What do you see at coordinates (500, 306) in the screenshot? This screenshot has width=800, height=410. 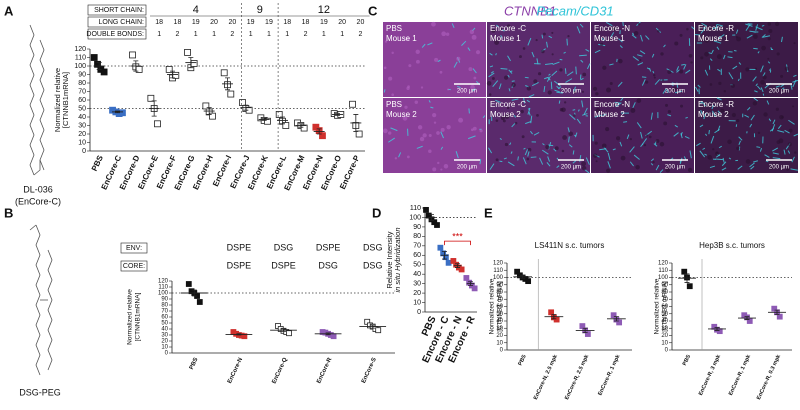 I see `y-axis-label: [CTNNB1 mRNA]` at bounding box center [500, 306].